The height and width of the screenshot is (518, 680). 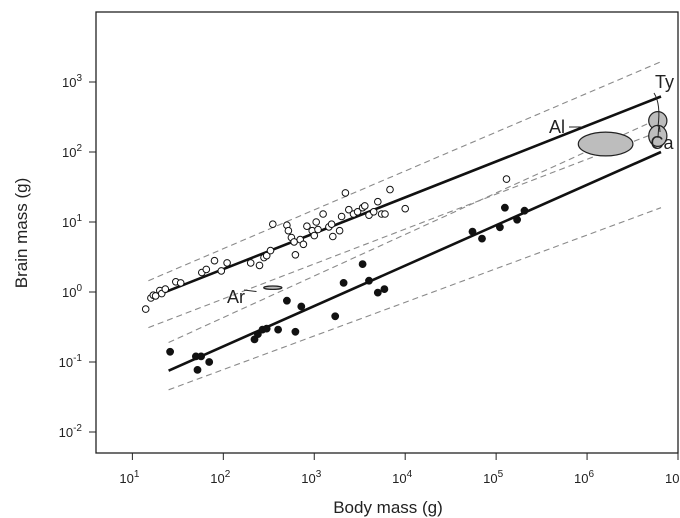 What do you see at coordinates (72, 221) in the screenshot?
I see `y-tick-label-3: 10¹` at bounding box center [72, 221].